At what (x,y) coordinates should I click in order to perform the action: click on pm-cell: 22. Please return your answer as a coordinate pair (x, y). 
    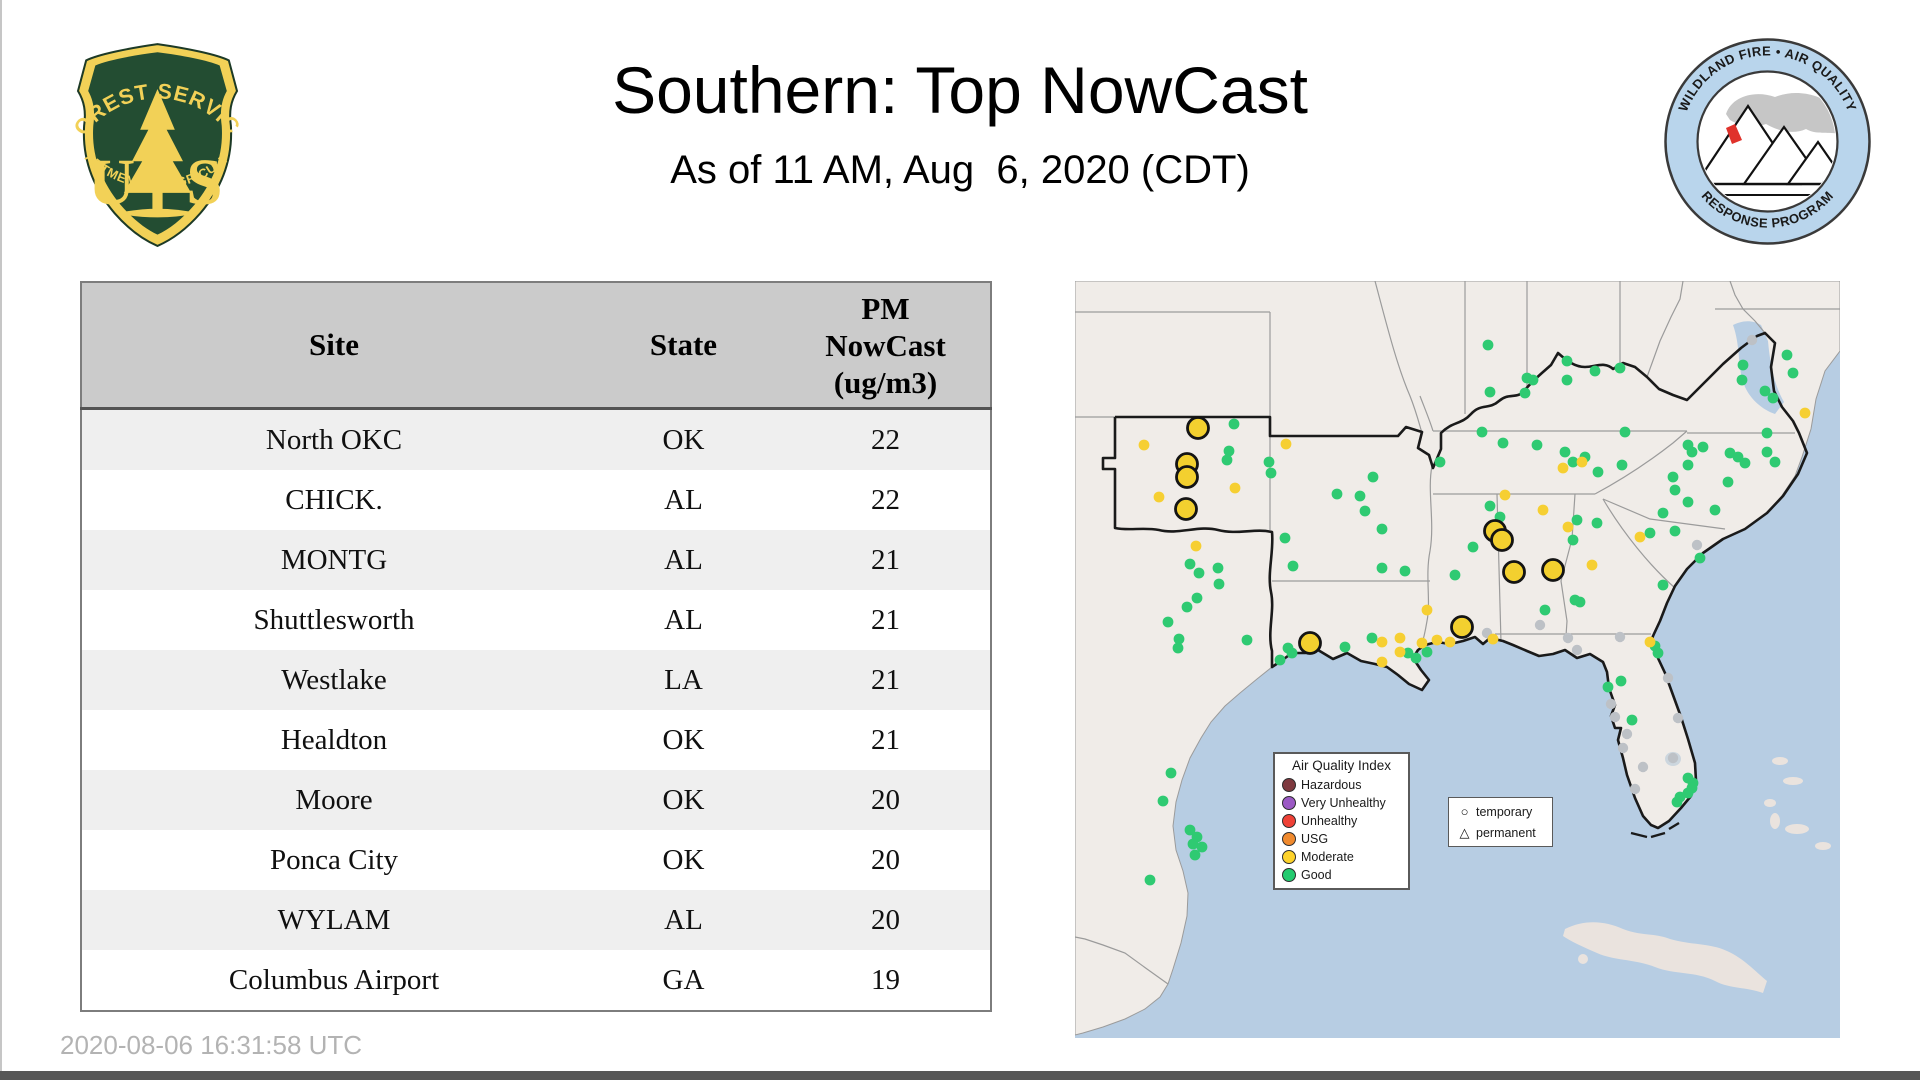
    Looking at the image, I should click on (885, 499).